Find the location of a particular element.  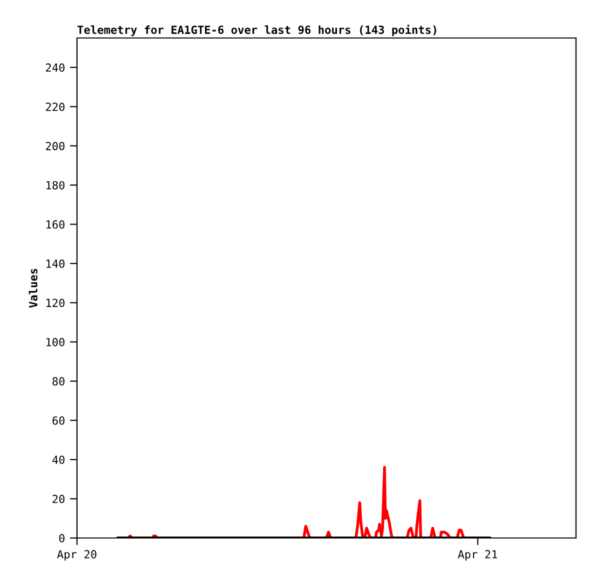

x-tick-label: Apr 20 is located at coordinates (76, 555).